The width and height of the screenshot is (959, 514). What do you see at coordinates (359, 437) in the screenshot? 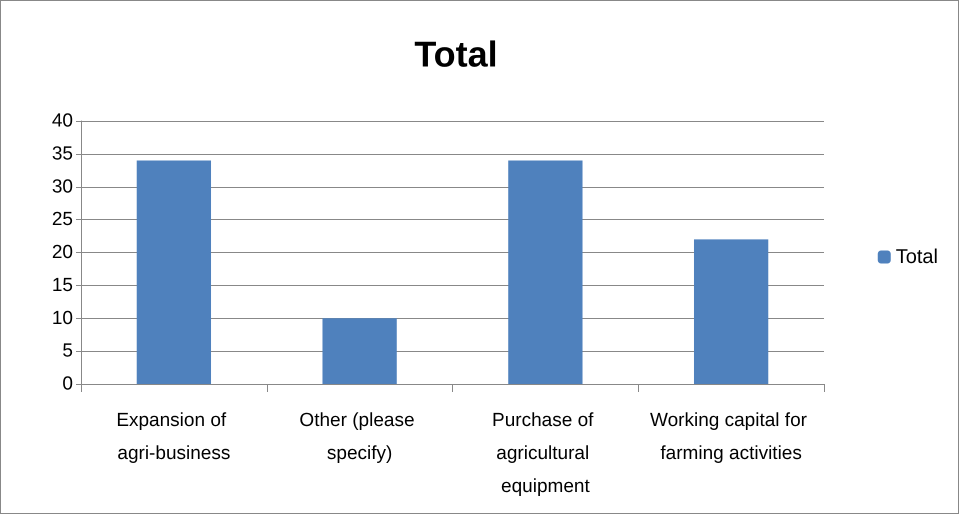
I see `x-tick-label: Other (please specify)` at bounding box center [359, 437].